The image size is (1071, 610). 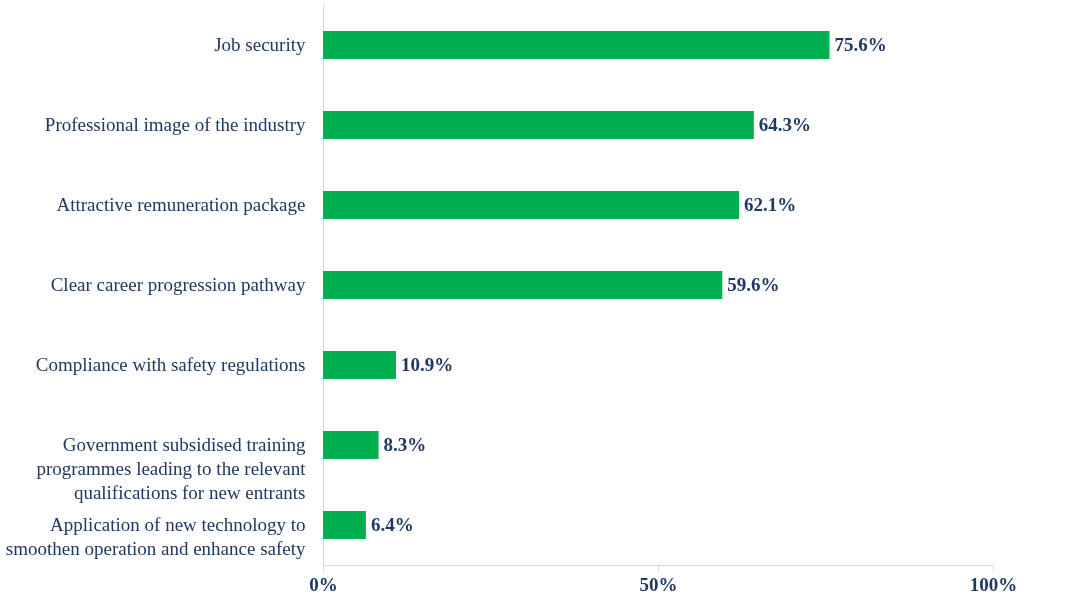 I want to click on y-tick-label: Professional image of the industry, so click(x=175, y=124).